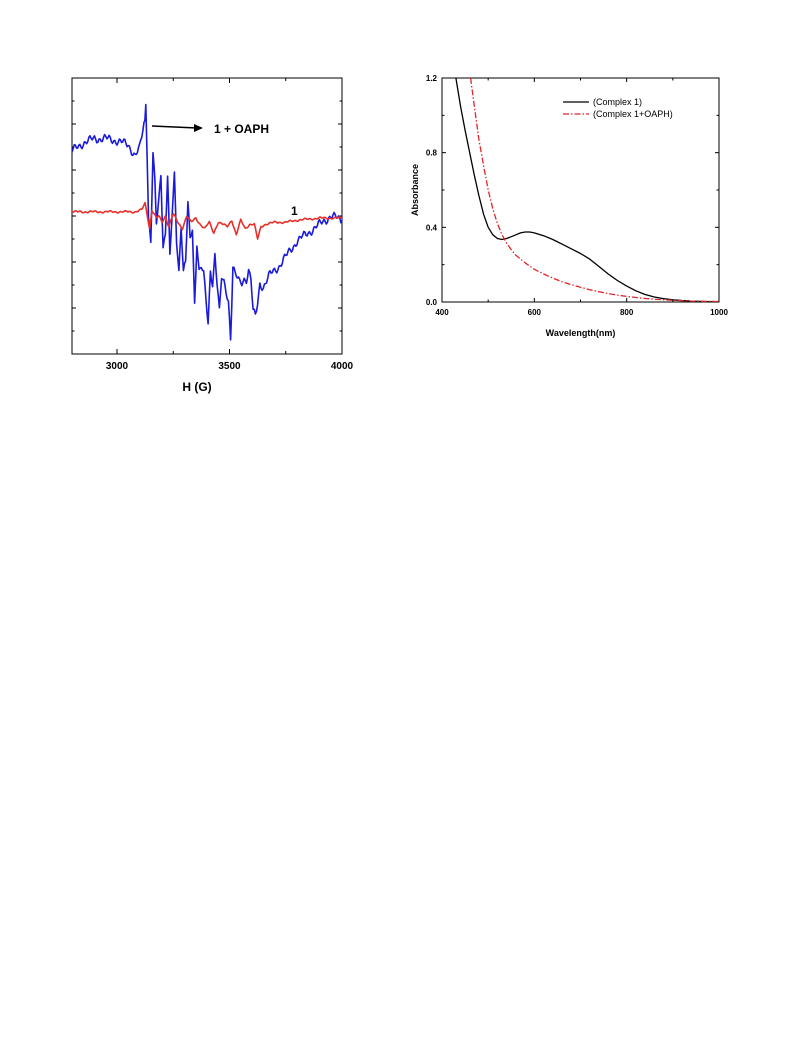  What do you see at coordinates (241, 129) in the screenshot?
I see `epr-annotation-label-oaph: 1 + OAPH` at bounding box center [241, 129].